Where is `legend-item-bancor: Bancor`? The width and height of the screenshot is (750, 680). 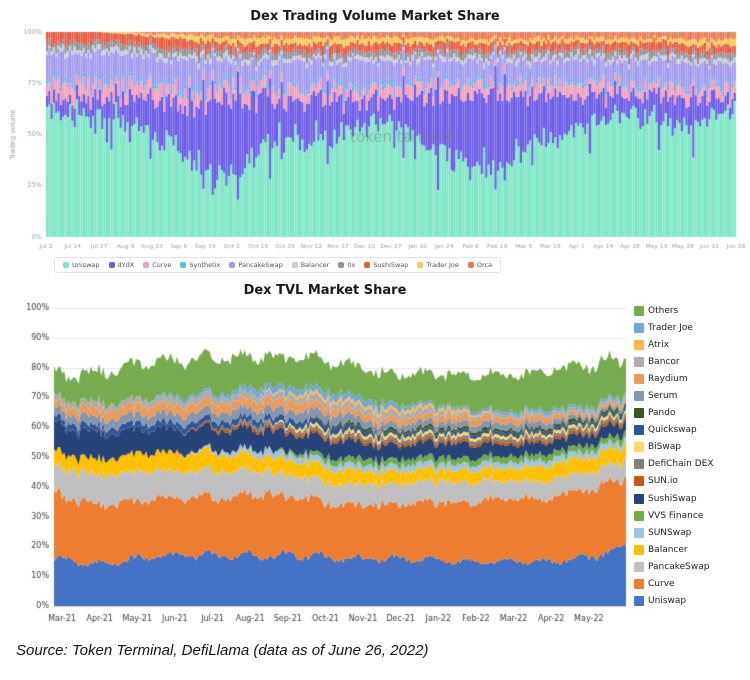
legend-item-bancor: Bancor is located at coordinates (687, 362).